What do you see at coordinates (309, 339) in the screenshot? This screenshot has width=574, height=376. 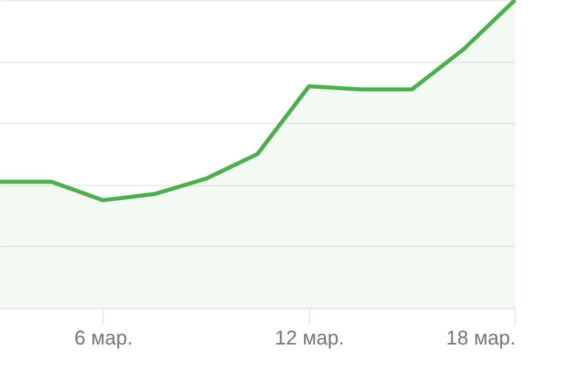 I see `x-tick-label: 12 мар.` at bounding box center [309, 339].